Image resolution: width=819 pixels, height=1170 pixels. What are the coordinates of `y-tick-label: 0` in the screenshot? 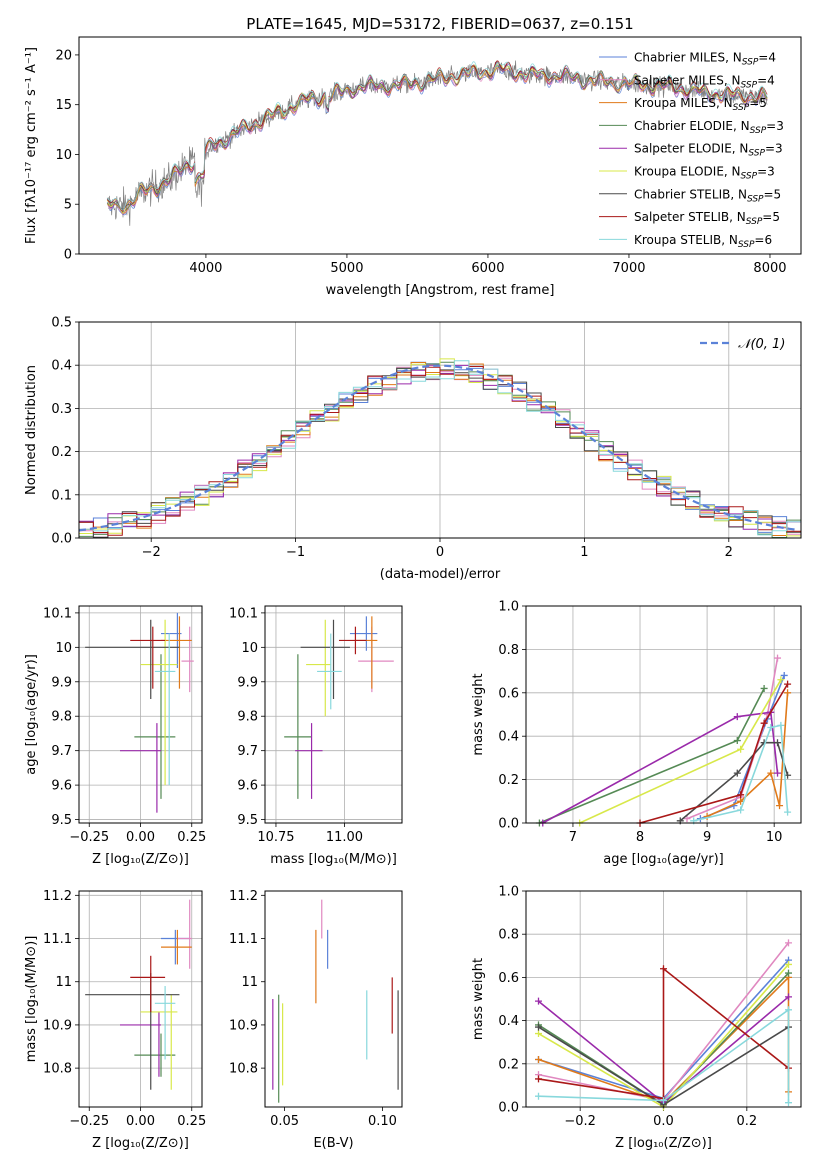 It's located at (68, 255).